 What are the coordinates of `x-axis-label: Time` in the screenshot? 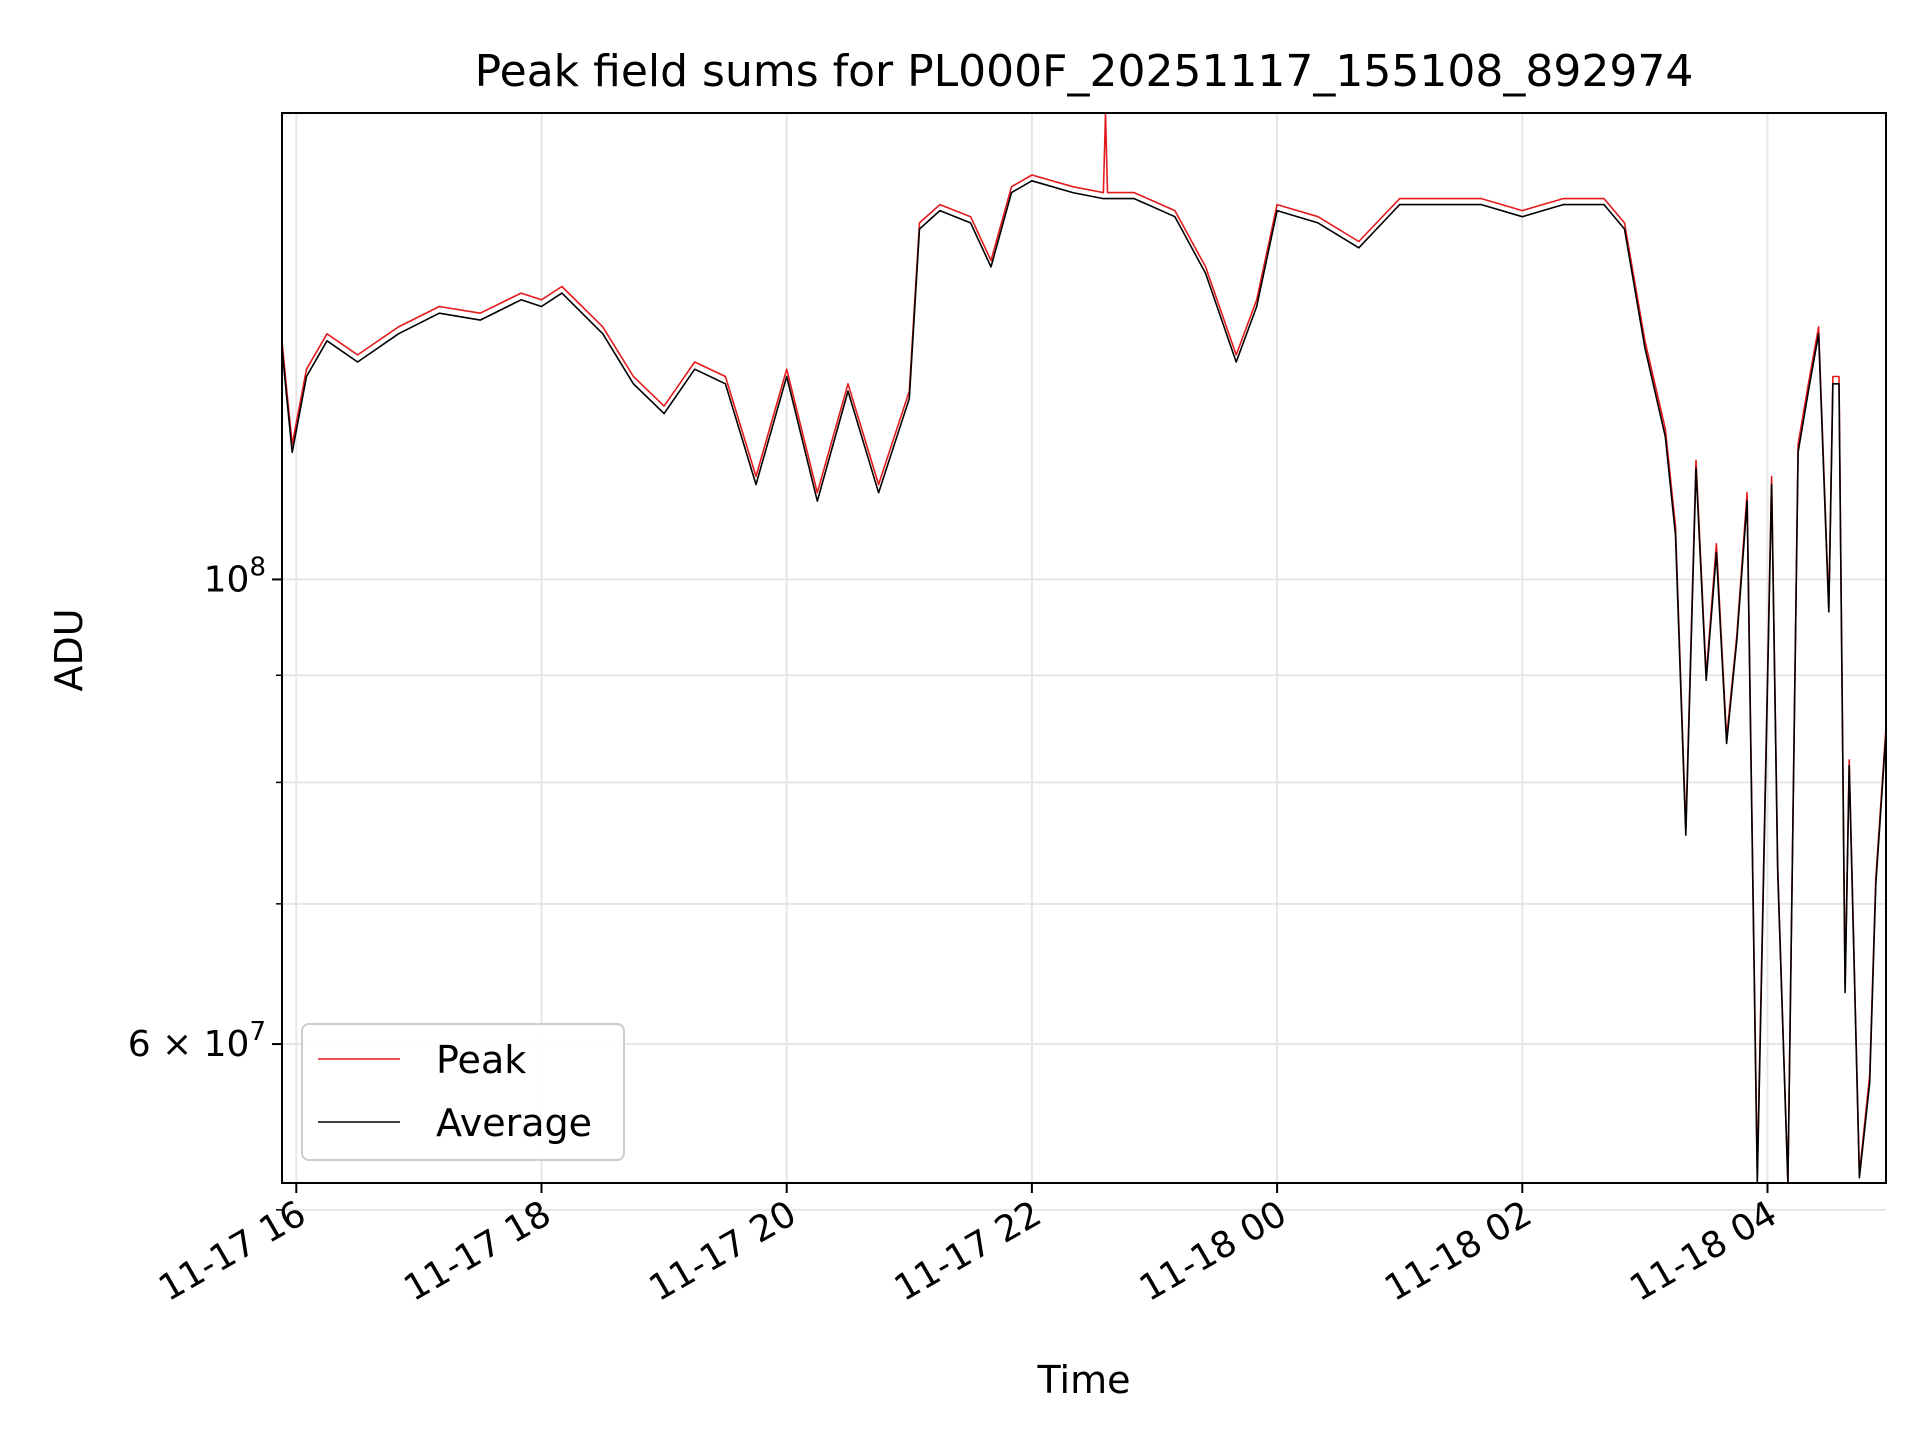 It's located at (1084, 1380).